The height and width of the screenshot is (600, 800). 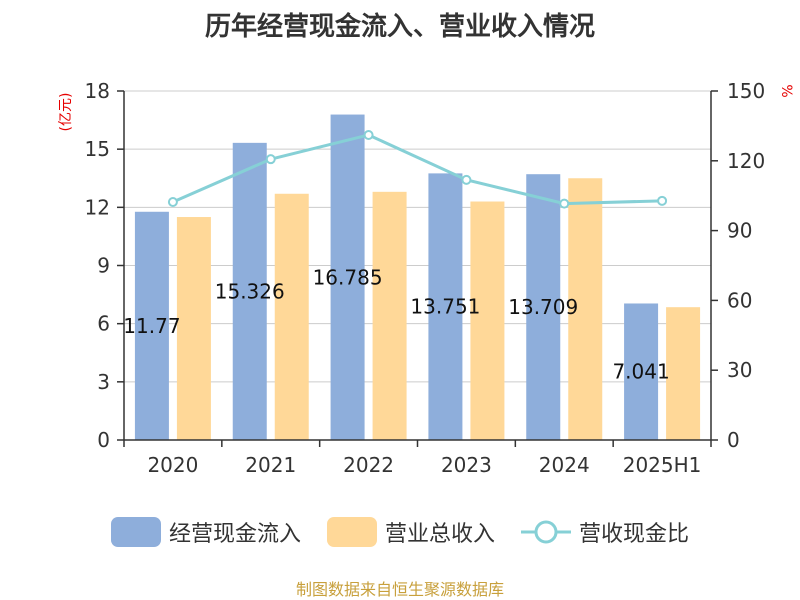 What do you see at coordinates (66, 112) in the screenshot?
I see `left-axis-unit: (亿元)` at bounding box center [66, 112].